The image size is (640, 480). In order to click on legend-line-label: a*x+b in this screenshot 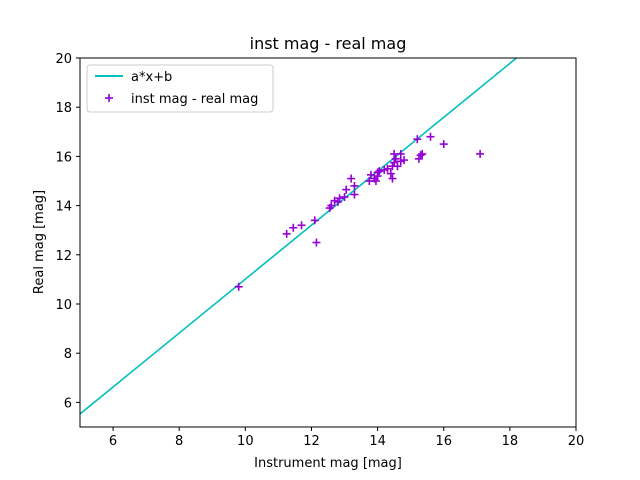, I will do `click(151, 77)`.